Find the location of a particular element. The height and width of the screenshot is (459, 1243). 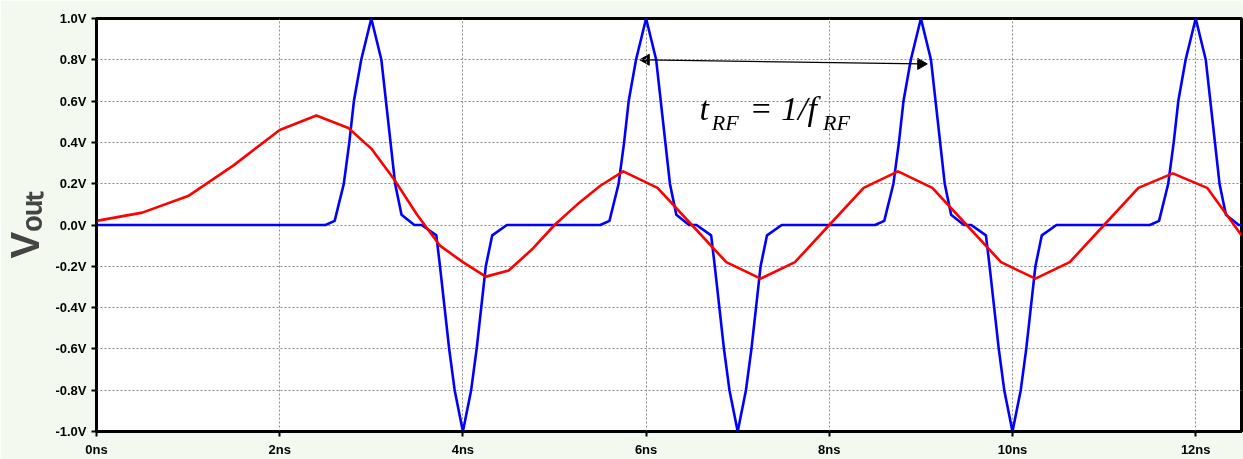

x-tick-label: 4ns is located at coordinates (463, 449).